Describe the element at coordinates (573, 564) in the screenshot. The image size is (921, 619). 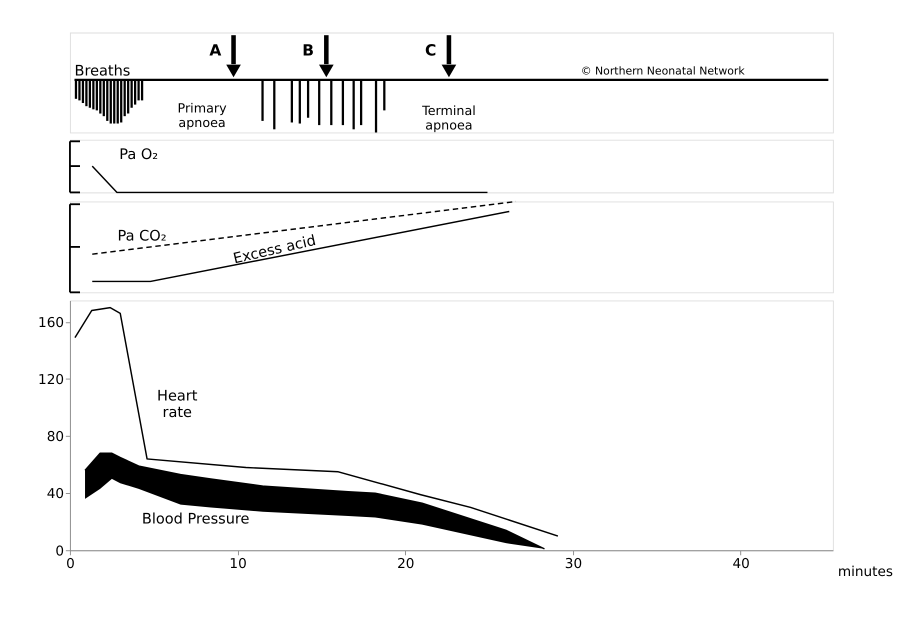
I see `x-tick-label: 30` at that location.